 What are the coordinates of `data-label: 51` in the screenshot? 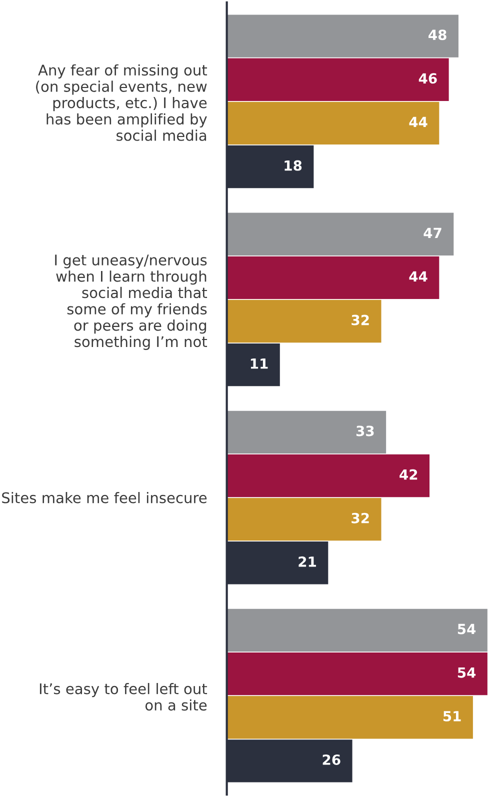 It's located at (452, 716).